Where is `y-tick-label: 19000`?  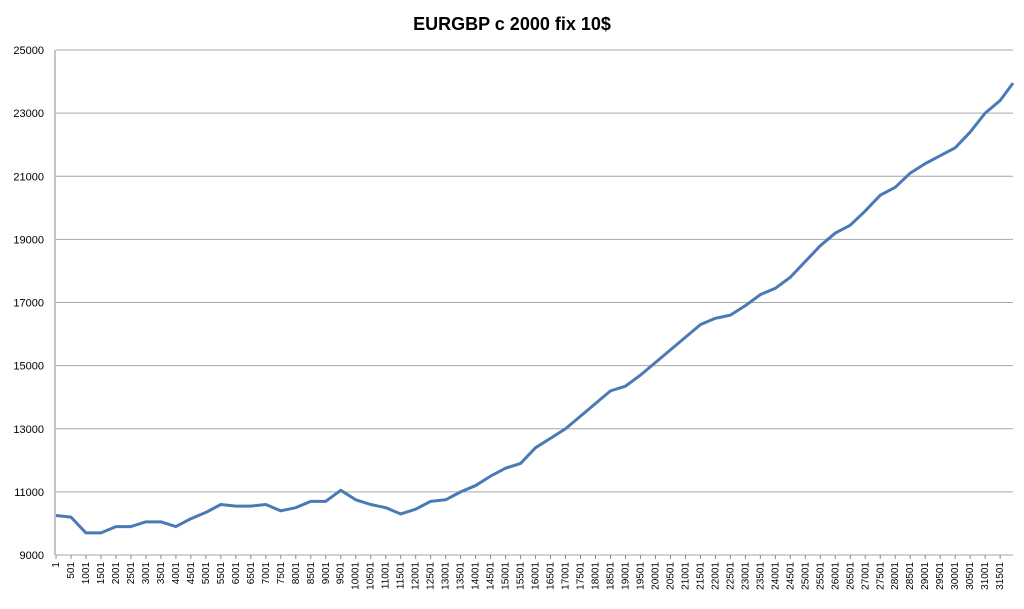
y-tick-label: 19000 is located at coordinates (28, 240).